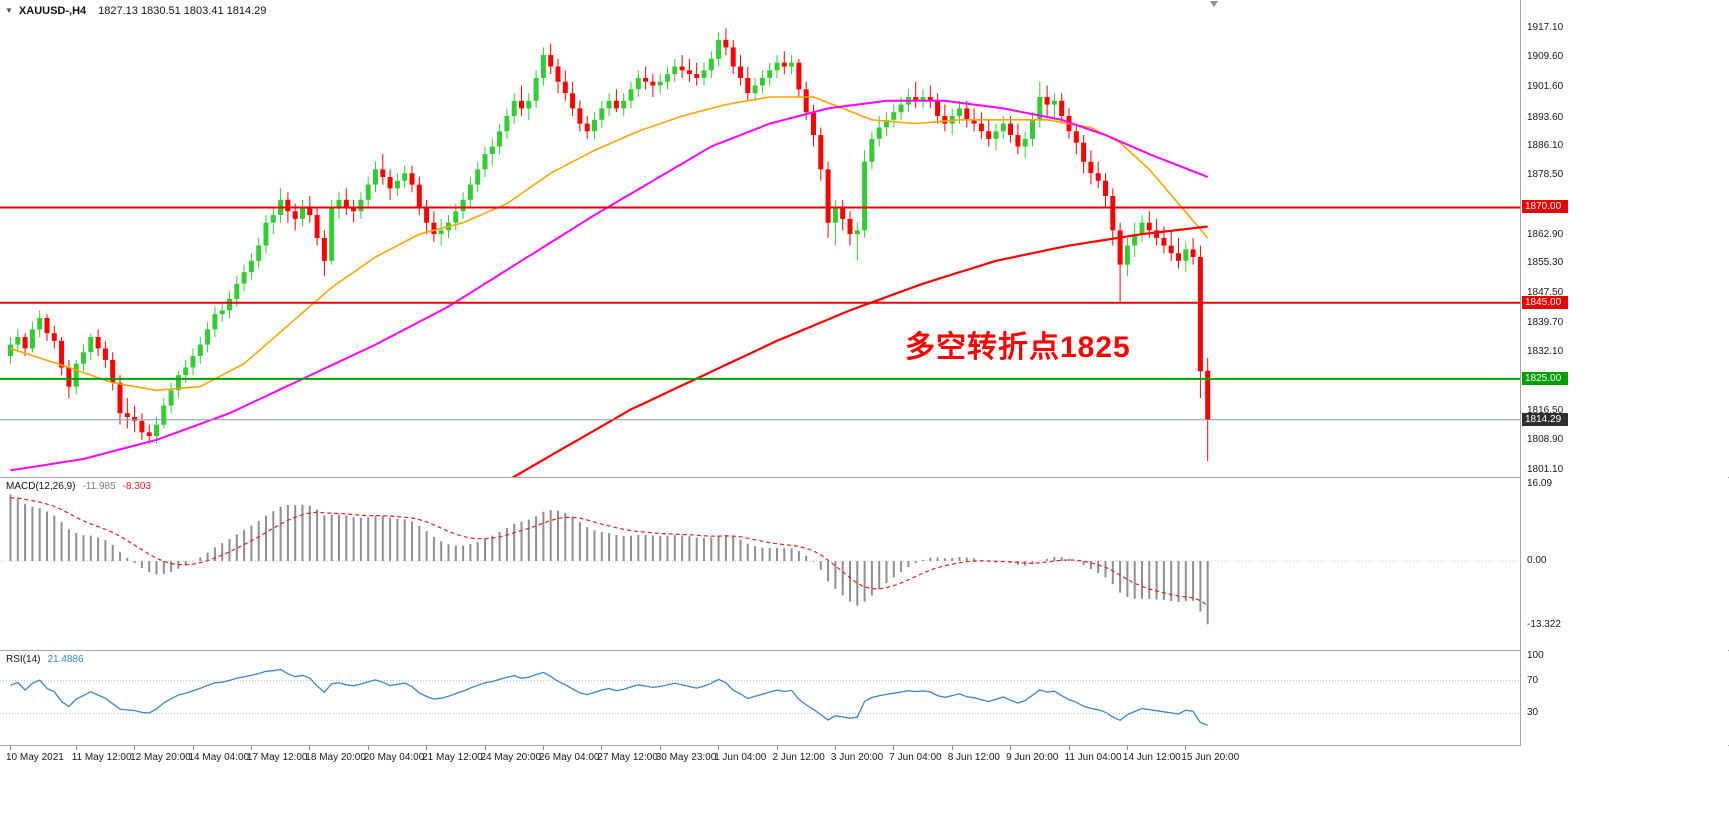 This screenshot has width=1729, height=839. Describe the element at coordinates (609, 551) in the screenshot. I see `macd-signal-line` at that location.